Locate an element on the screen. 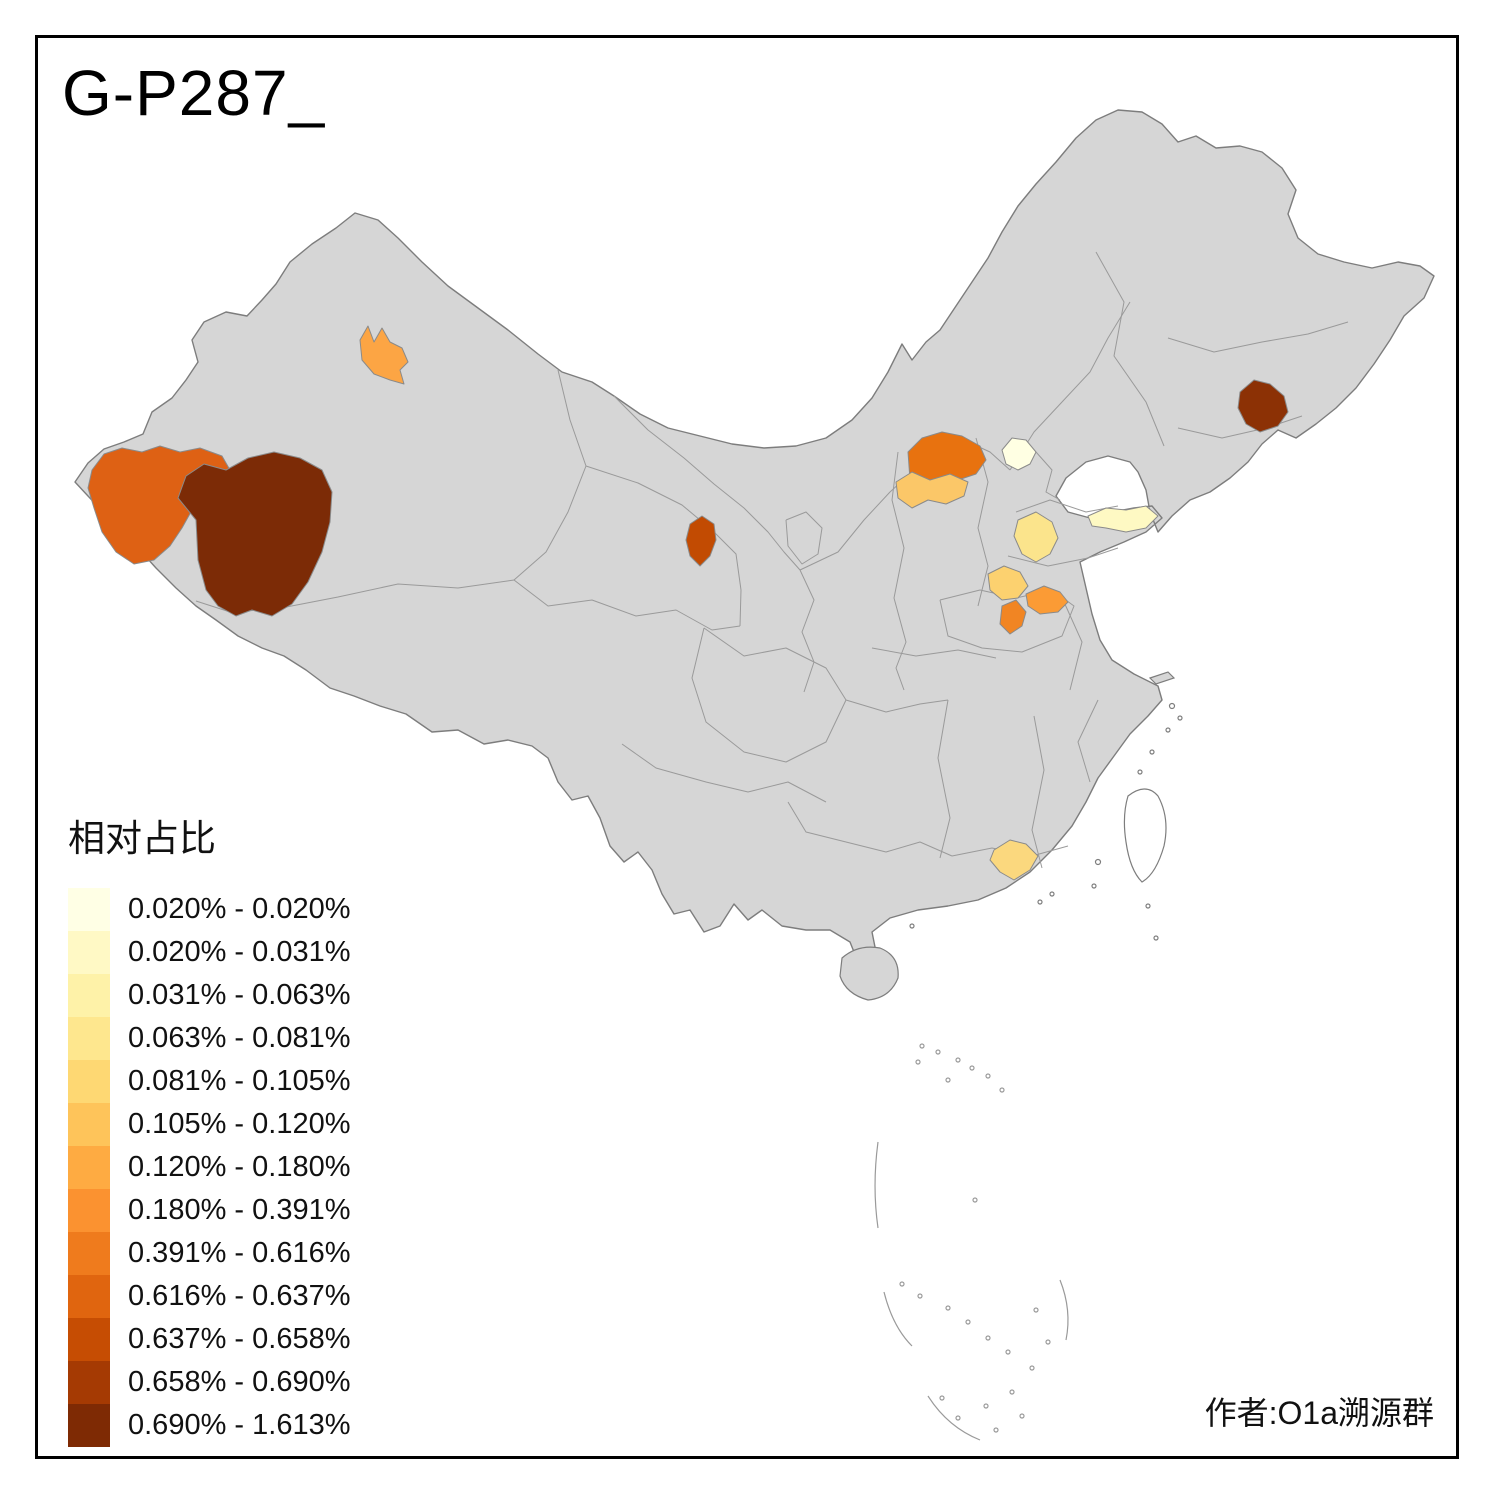 This screenshot has width=1500, height=1500. legend-label: 0.063% - 0.081% is located at coordinates (239, 1038).